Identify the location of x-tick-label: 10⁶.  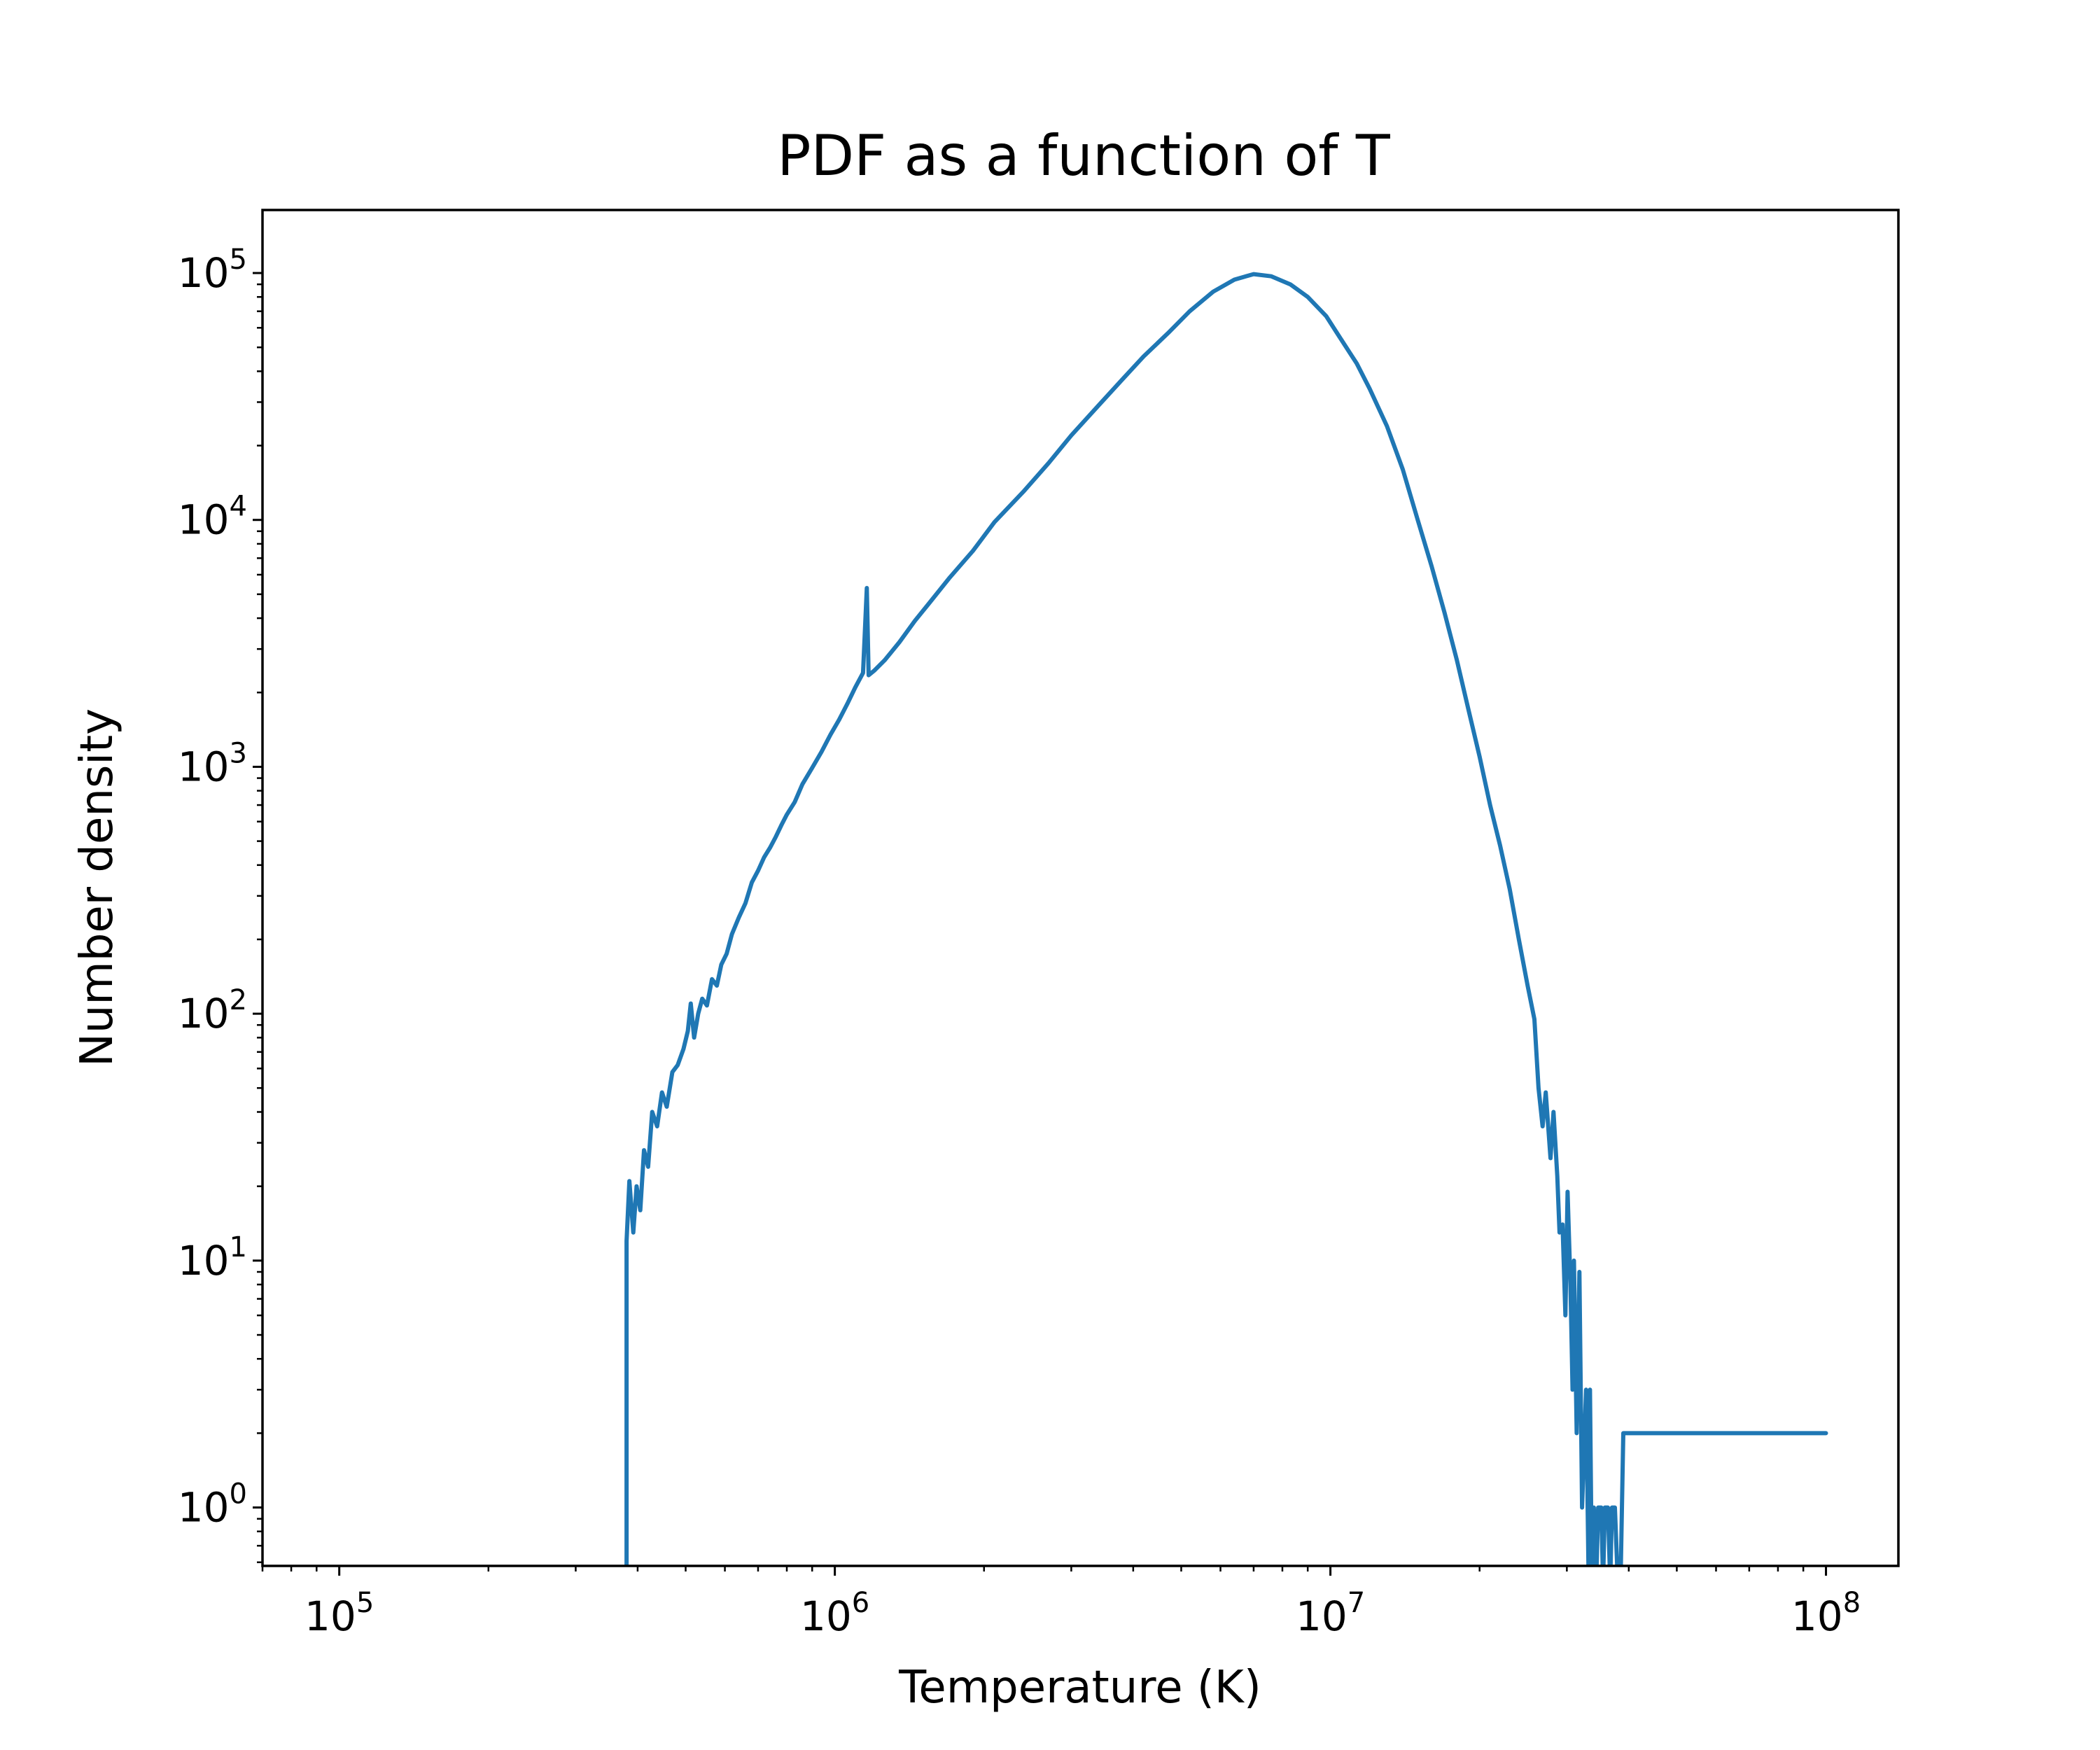
(834, 1613).